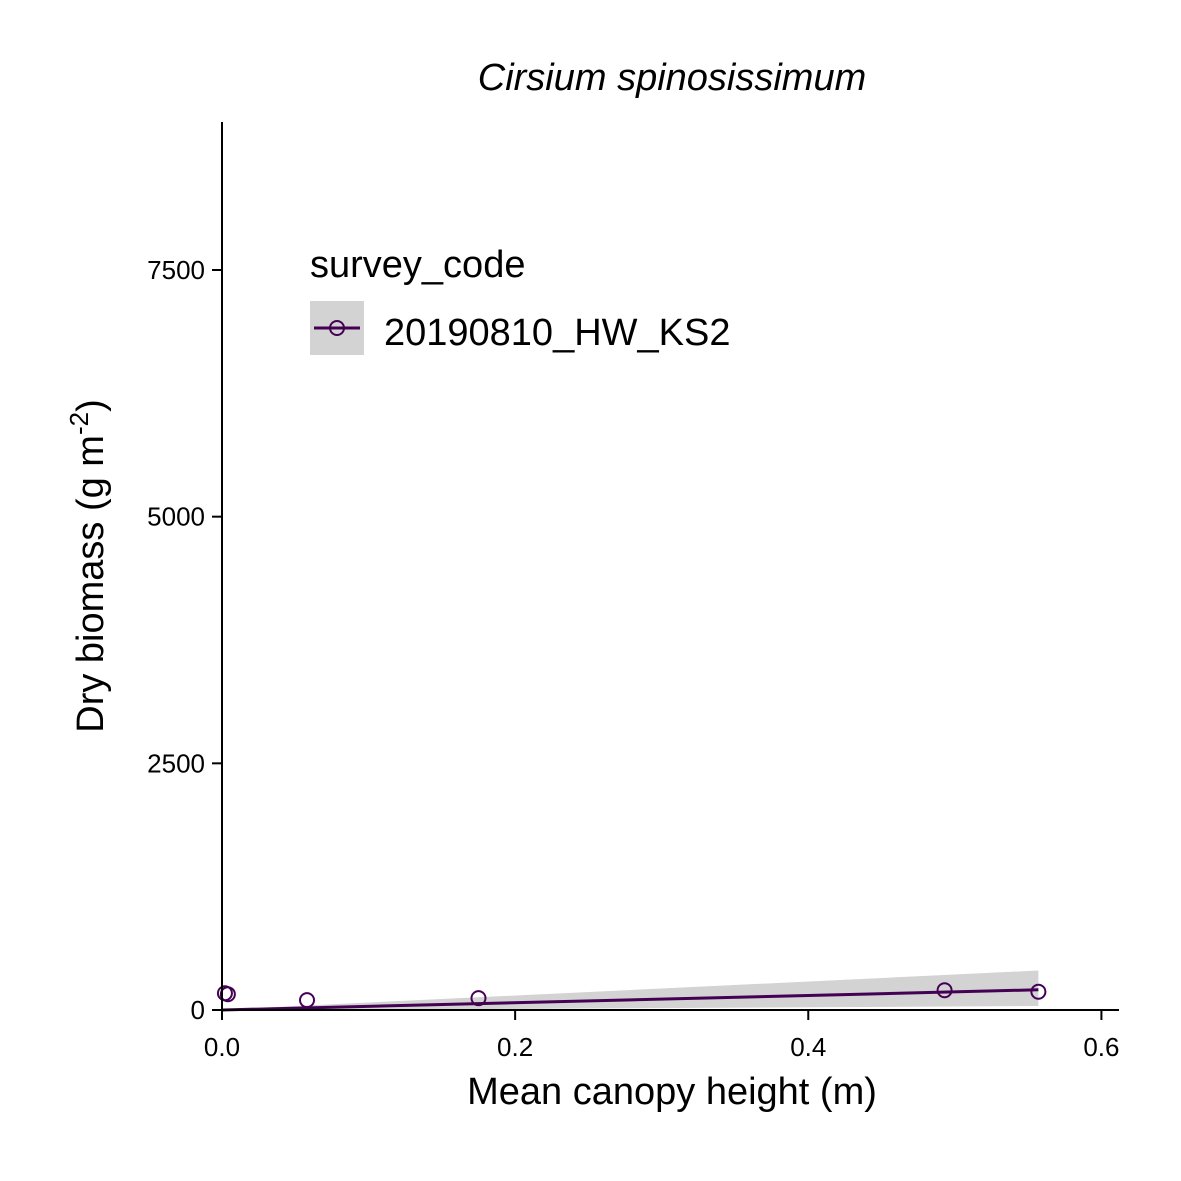 This screenshot has width=1181, height=1181. What do you see at coordinates (91, 584) in the screenshot?
I see `y-axis-title-main: Dry biomass (g m` at bounding box center [91, 584].